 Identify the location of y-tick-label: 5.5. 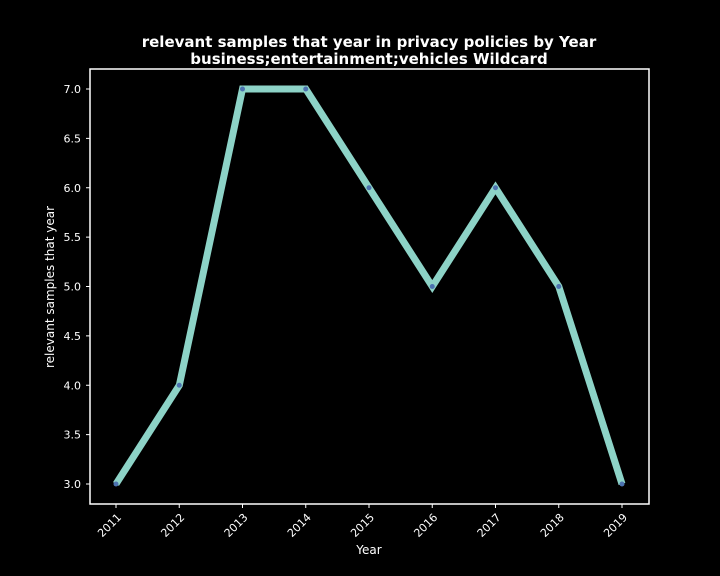
(73, 237).